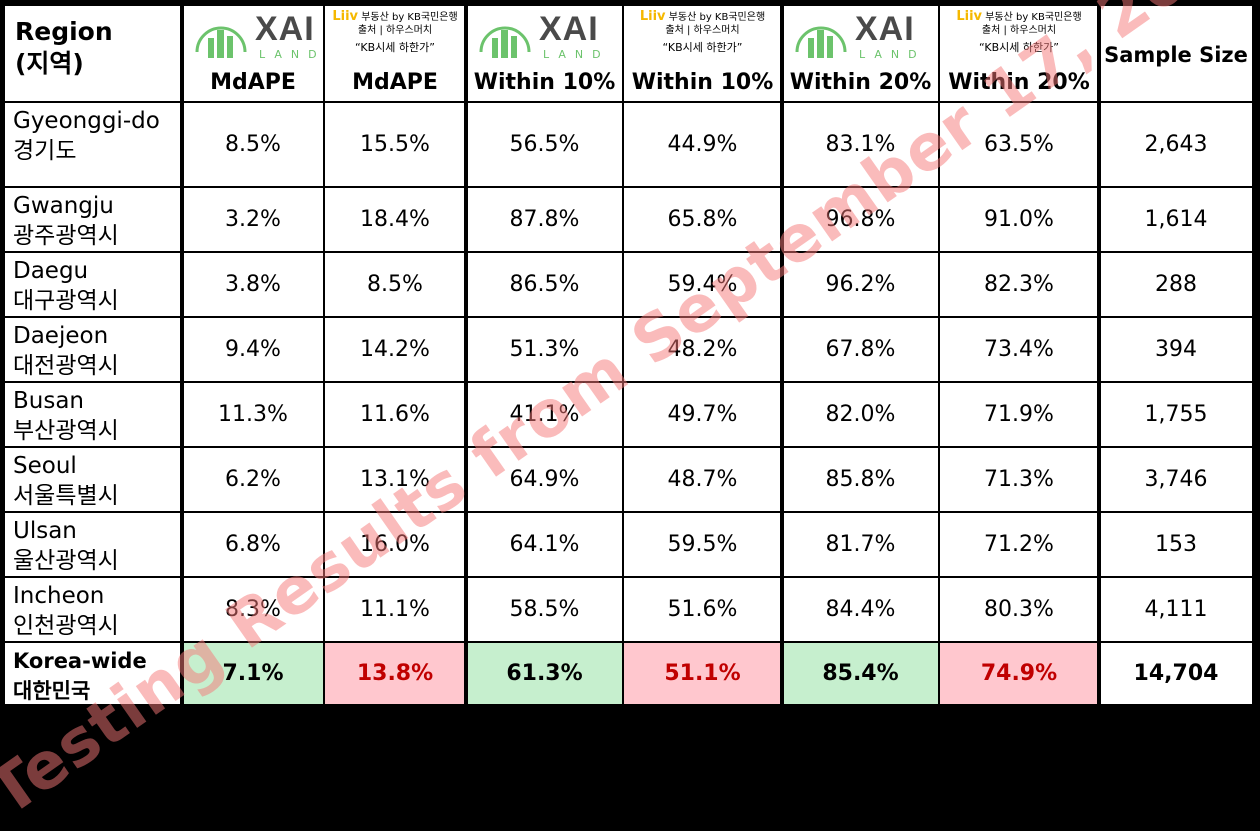 The height and width of the screenshot is (831, 1260). I want to click on region-name: Gyeonggi-do 경기도, so click(93, 134).